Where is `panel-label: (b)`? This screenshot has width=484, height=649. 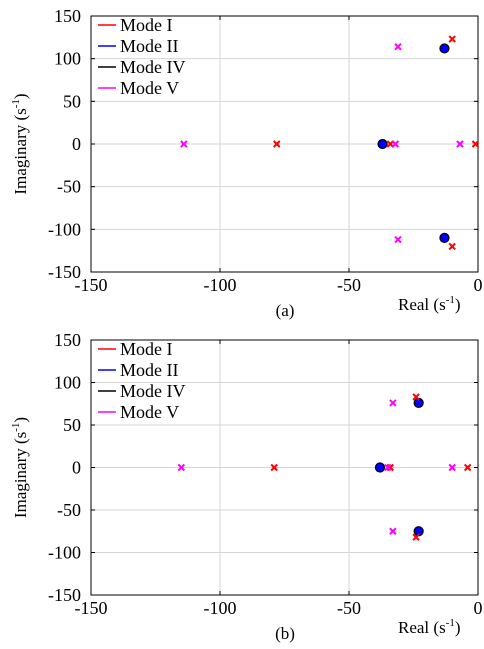 panel-label: (b) is located at coordinates (285, 633).